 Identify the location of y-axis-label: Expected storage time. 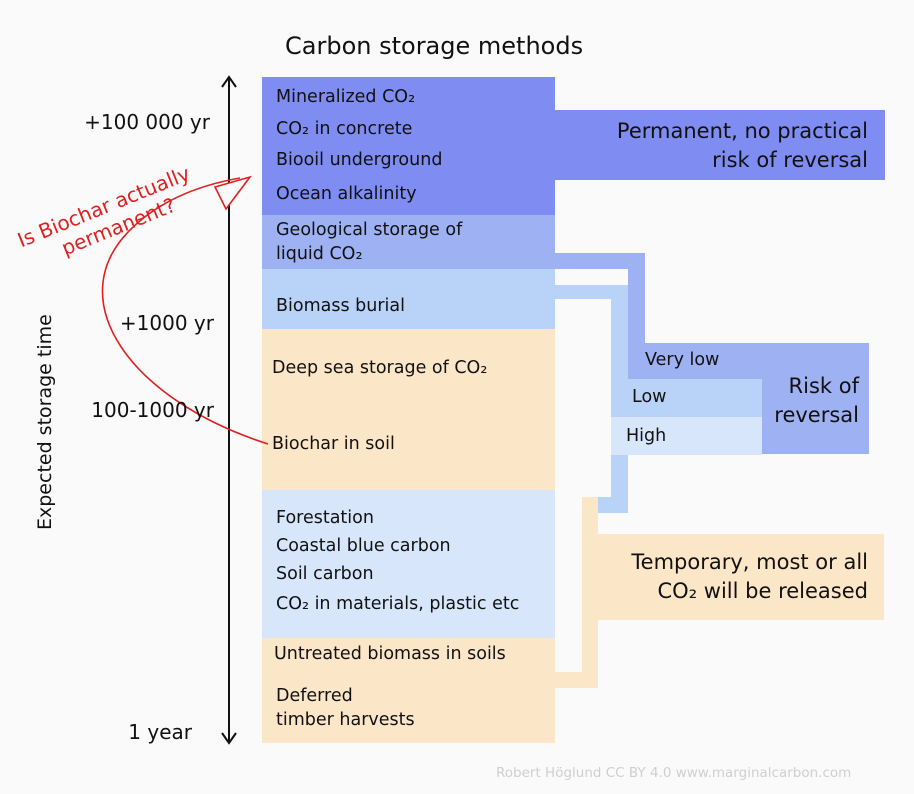
(45, 422).